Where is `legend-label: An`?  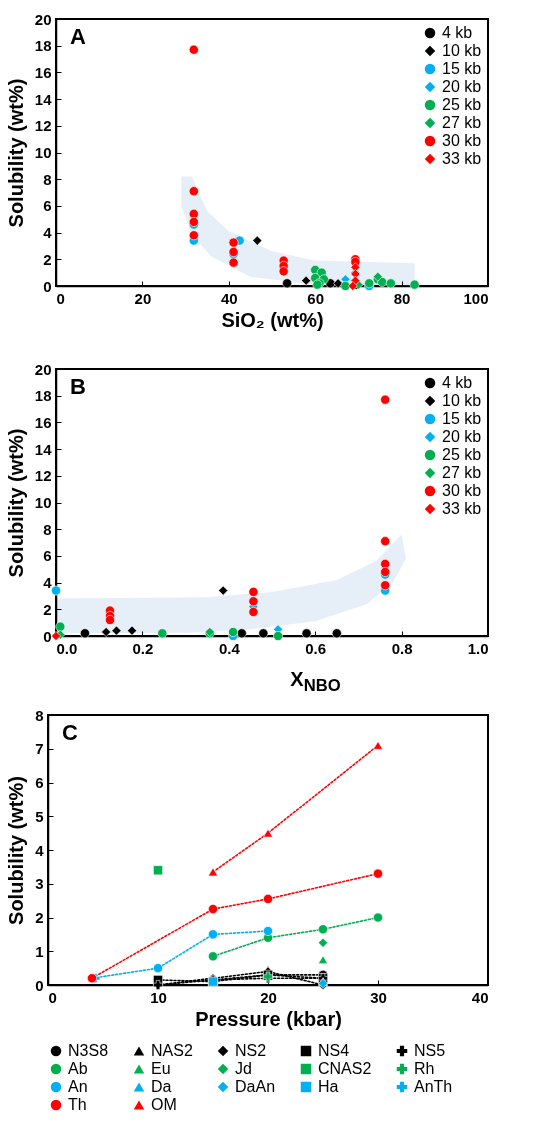
legend-label: An is located at coordinates (78, 1086).